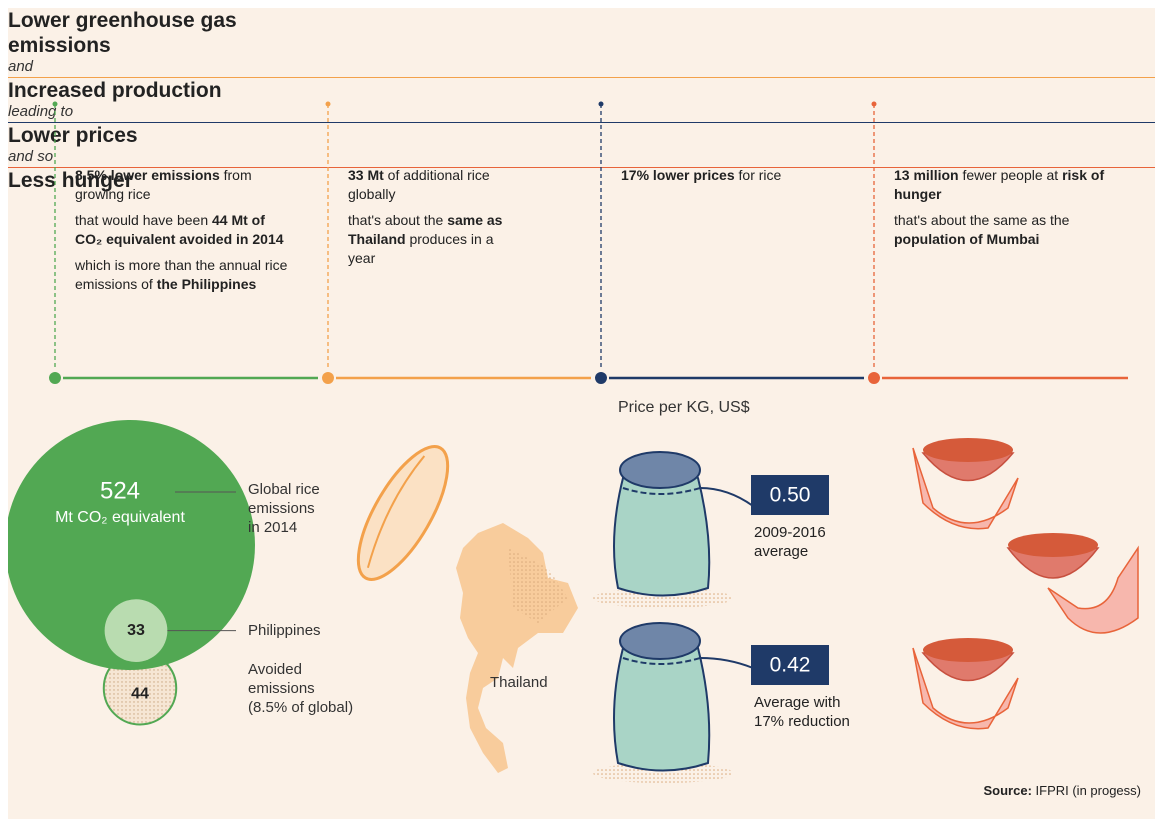 The image size is (1163, 827). What do you see at coordinates (581, 68) in the screenshot?
I see `connector: and` at bounding box center [581, 68].